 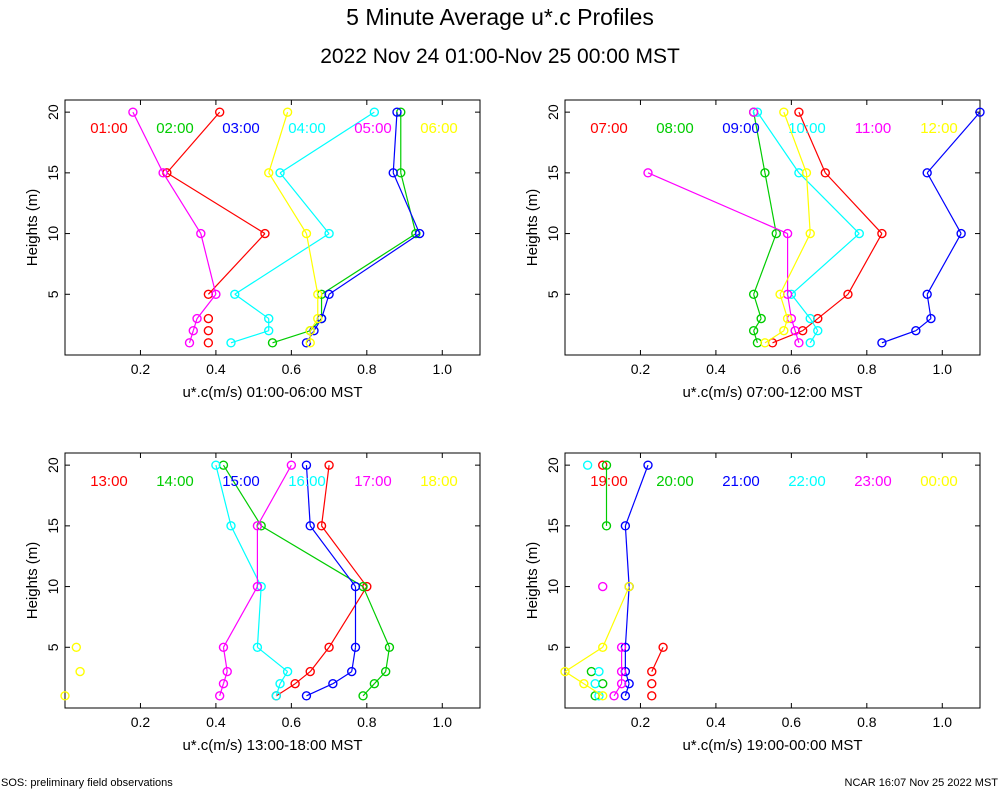 I want to click on legend-label: 10:00, so click(x=807, y=128).